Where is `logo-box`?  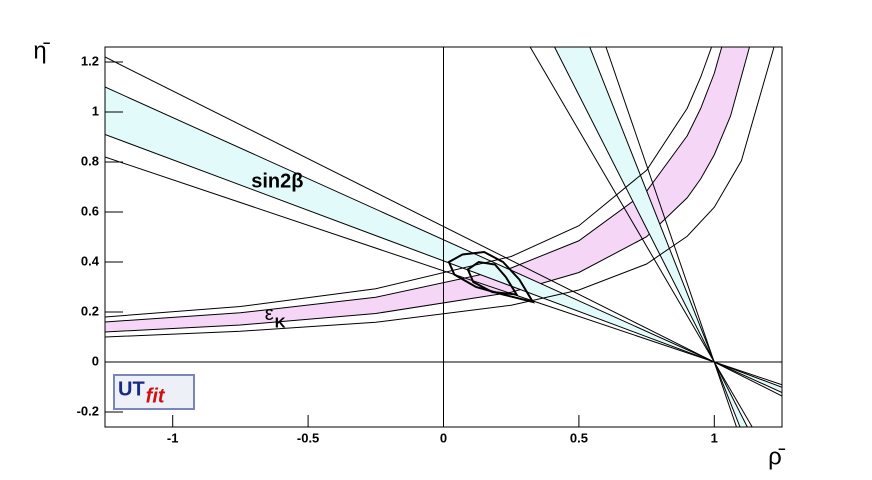 logo-box is located at coordinates (154, 392).